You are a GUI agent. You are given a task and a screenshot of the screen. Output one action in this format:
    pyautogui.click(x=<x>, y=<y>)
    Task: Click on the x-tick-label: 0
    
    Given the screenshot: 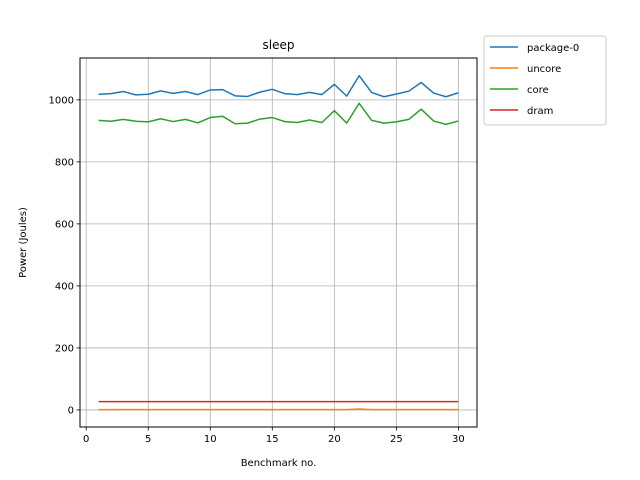 What is the action you would take?
    pyautogui.click(x=86, y=439)
    